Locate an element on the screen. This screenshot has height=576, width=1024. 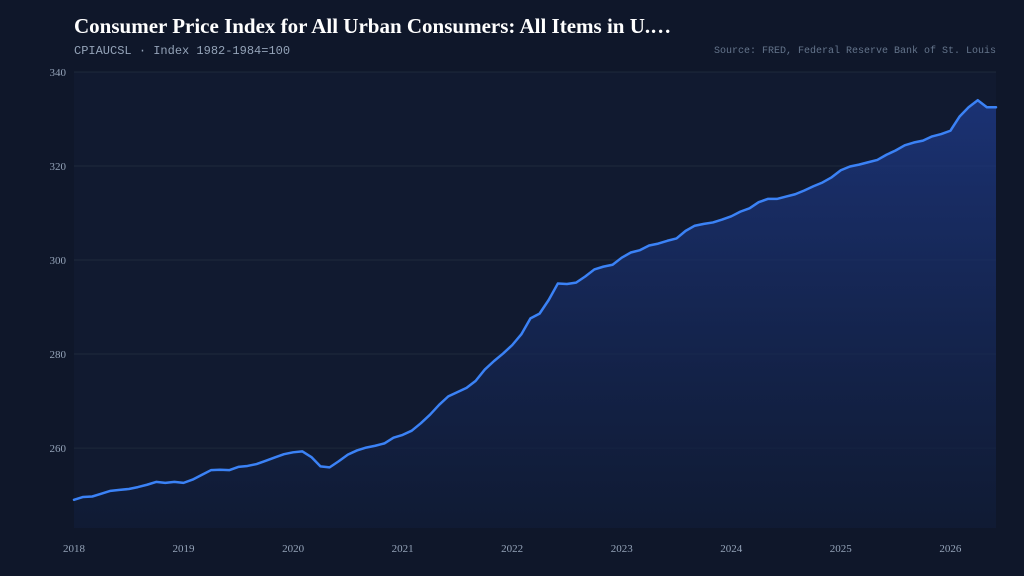
x-tick-label: 2018 is located at coordinates (74, 549).